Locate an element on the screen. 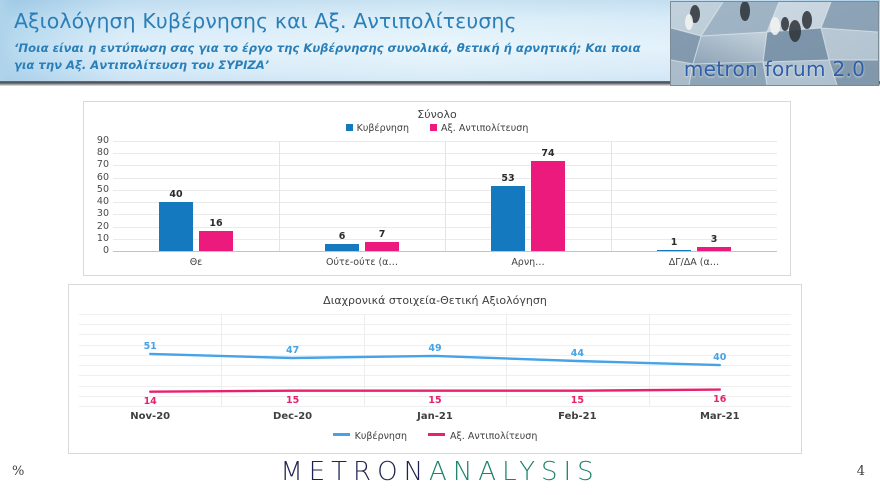 This screenshot has width=880, height=495. y-axis-tick: 60 is located at coordinates (102, 177).